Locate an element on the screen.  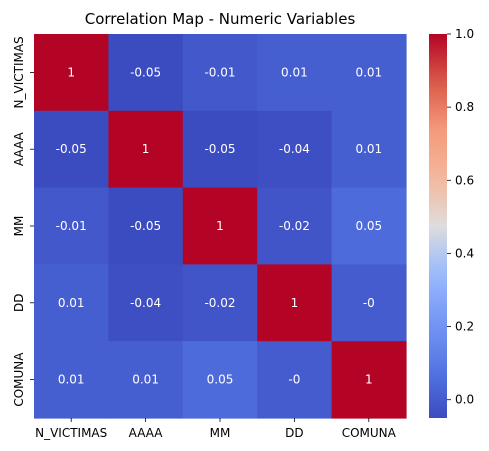
y-tick-label-n-victimas: N_VICTIMAS is located at coordinates (19, 72).